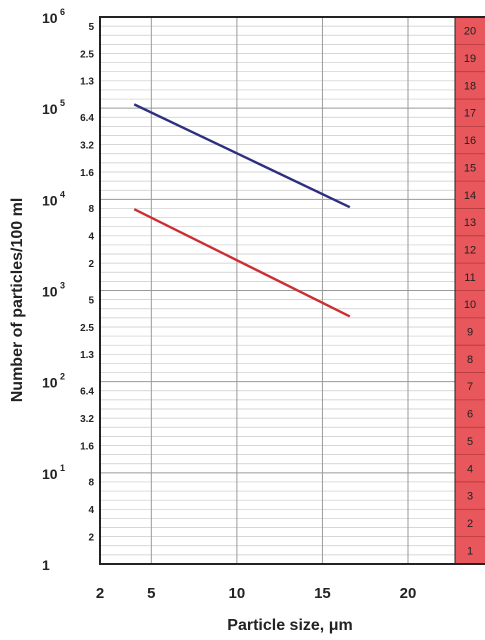 This screenshot has height=640, width=485. Describe the element at coordinates (470, 333) in the screenshot. I see `code-label: 9` at that location.